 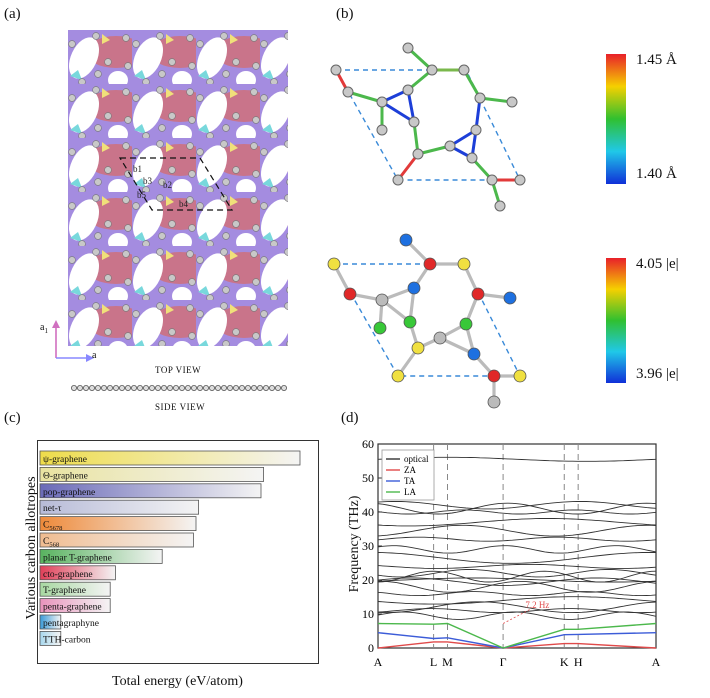 What do you see at coordinates (410, 481) in the screenshot?
I see `legend-label: TA` at bounding box center [410, 481].